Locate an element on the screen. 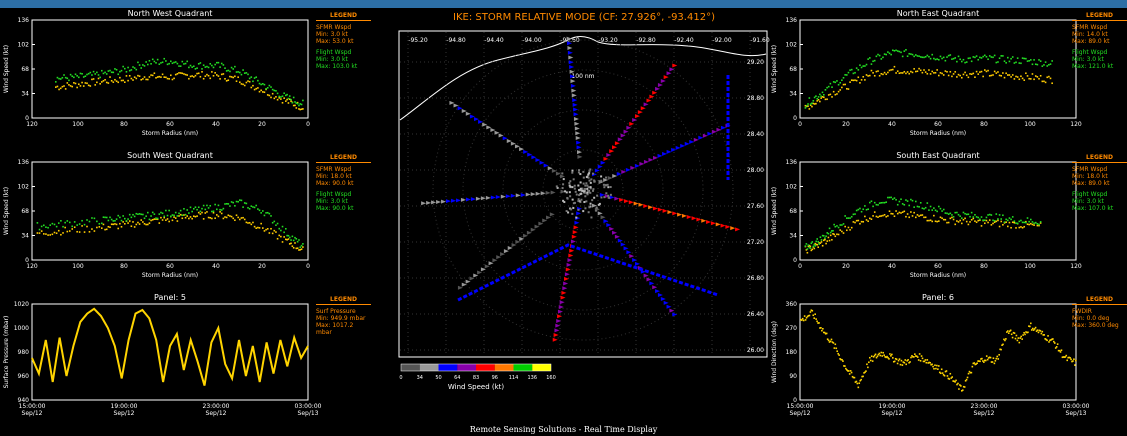 The image size is (1127, 436). legend-s2-name: Flight Wspd is located at coordinates (334, 194).